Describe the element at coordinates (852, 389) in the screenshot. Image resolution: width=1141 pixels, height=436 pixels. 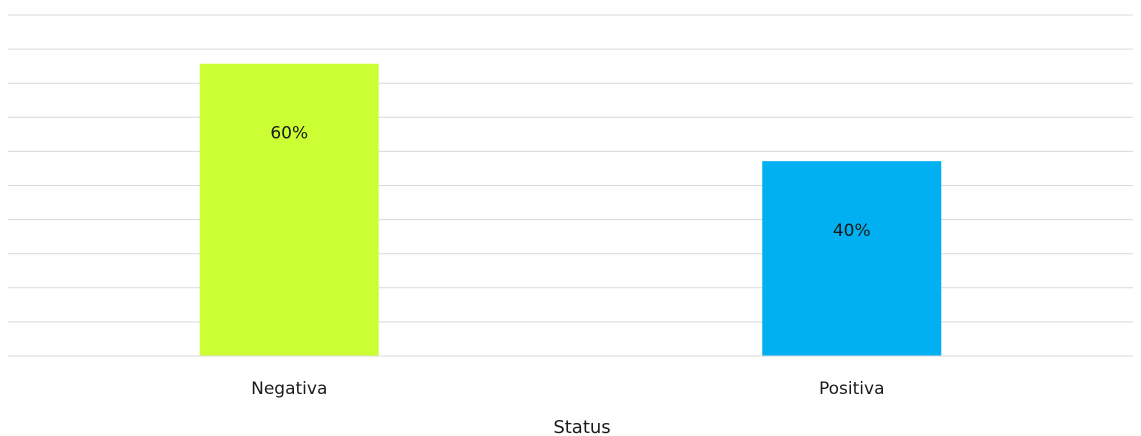
I see `category-label-positiva: Positiva` at that location.